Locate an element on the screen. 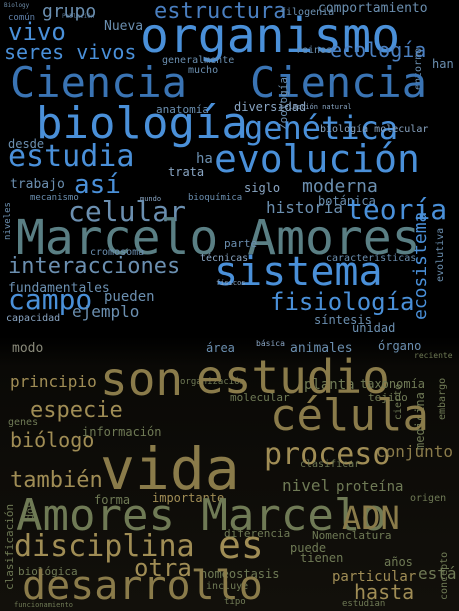 The height and width of the screenshot is (611, 459). word-trata: trata is located at coordinates (186, 172).